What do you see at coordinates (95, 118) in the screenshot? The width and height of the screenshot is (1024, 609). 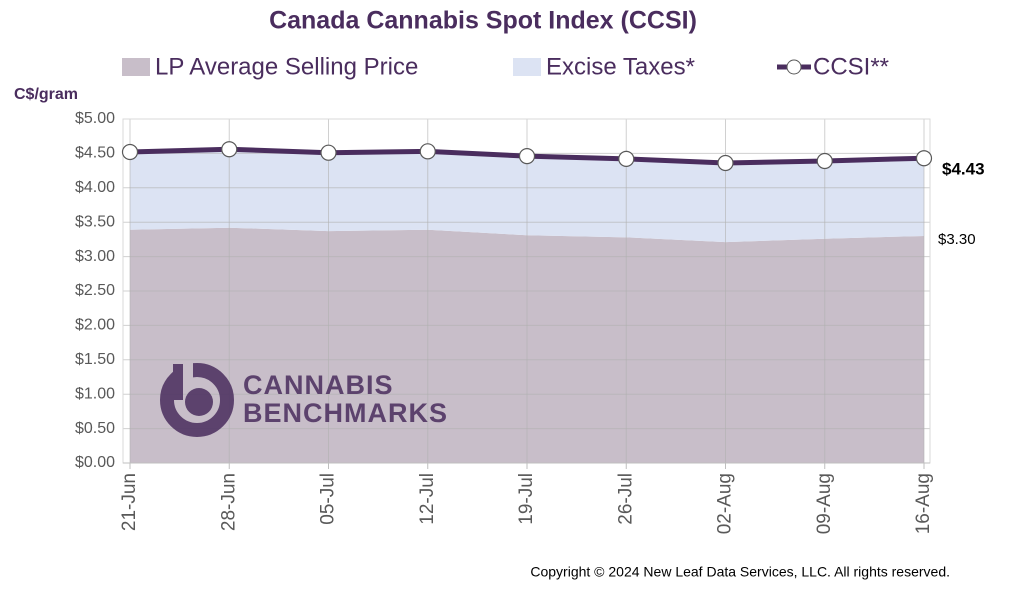 I see `y-tick-label: $5.00` at bounding box center [95, 118].